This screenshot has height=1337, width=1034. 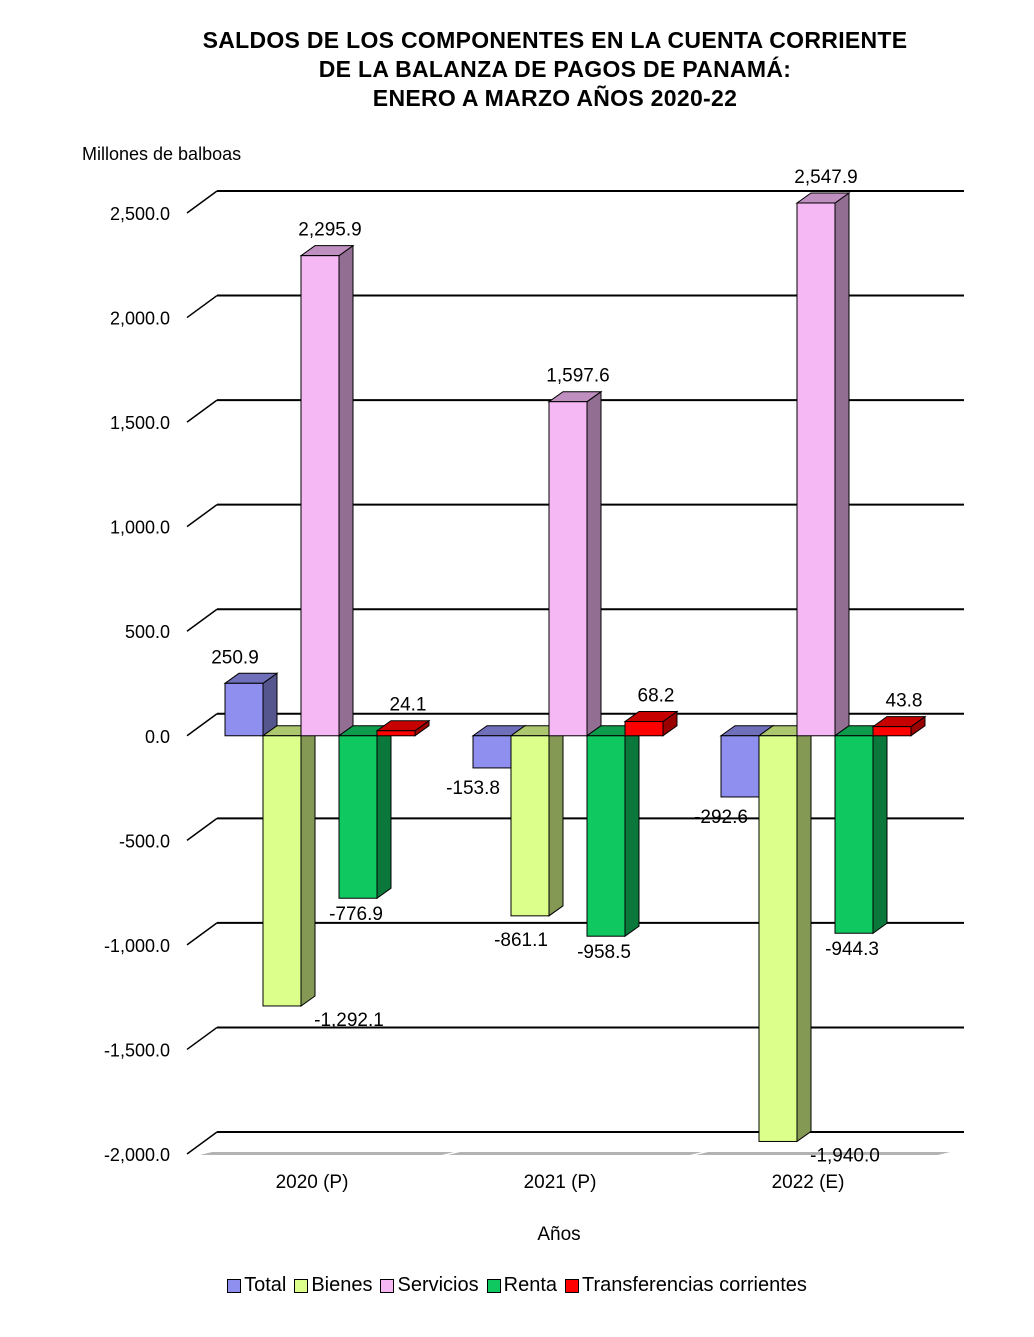 I want to click on data-label: 2,295.9, so click(x=329, y=230).